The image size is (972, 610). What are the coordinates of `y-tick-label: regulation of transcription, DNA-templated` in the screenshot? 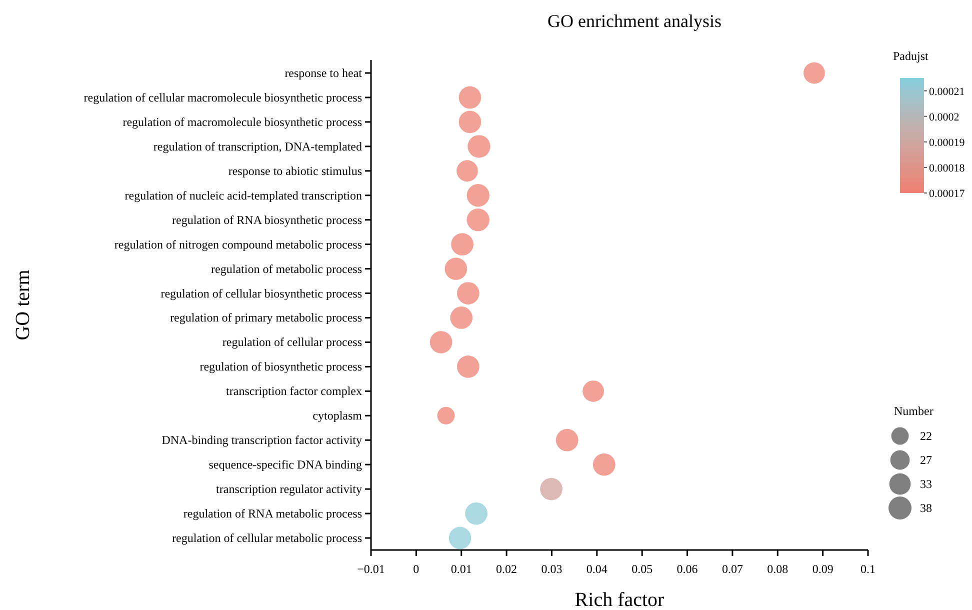 It's located at (257, 146).